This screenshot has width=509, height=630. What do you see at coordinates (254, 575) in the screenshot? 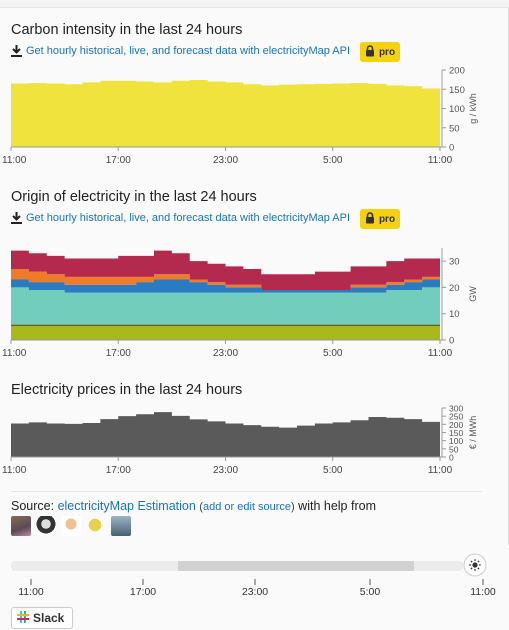
I see `time-slider: 11:00 17:00 23:00 5:00 11:00` at bounding box center [254, 575].